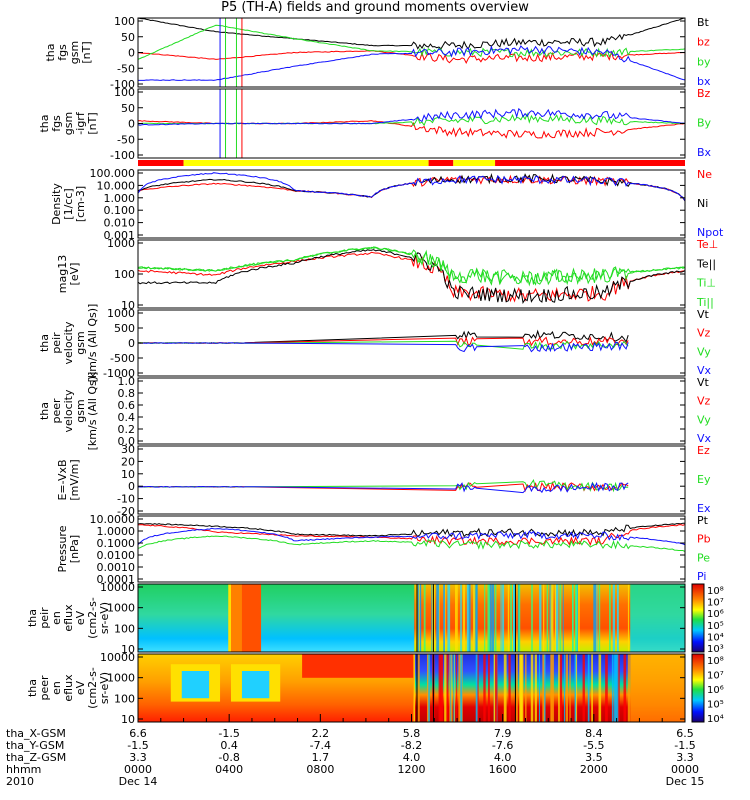  What do you see at coordinates (707, 244) in the screenshot?
I see `legend-temp-0: Te⊥` at bounding box center [707, 244].